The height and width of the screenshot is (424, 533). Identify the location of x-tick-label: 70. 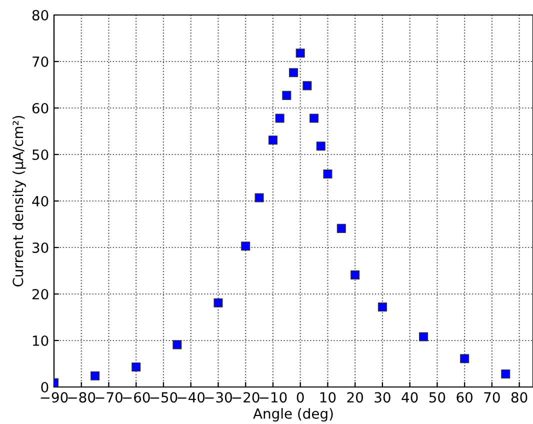
(492, 397).